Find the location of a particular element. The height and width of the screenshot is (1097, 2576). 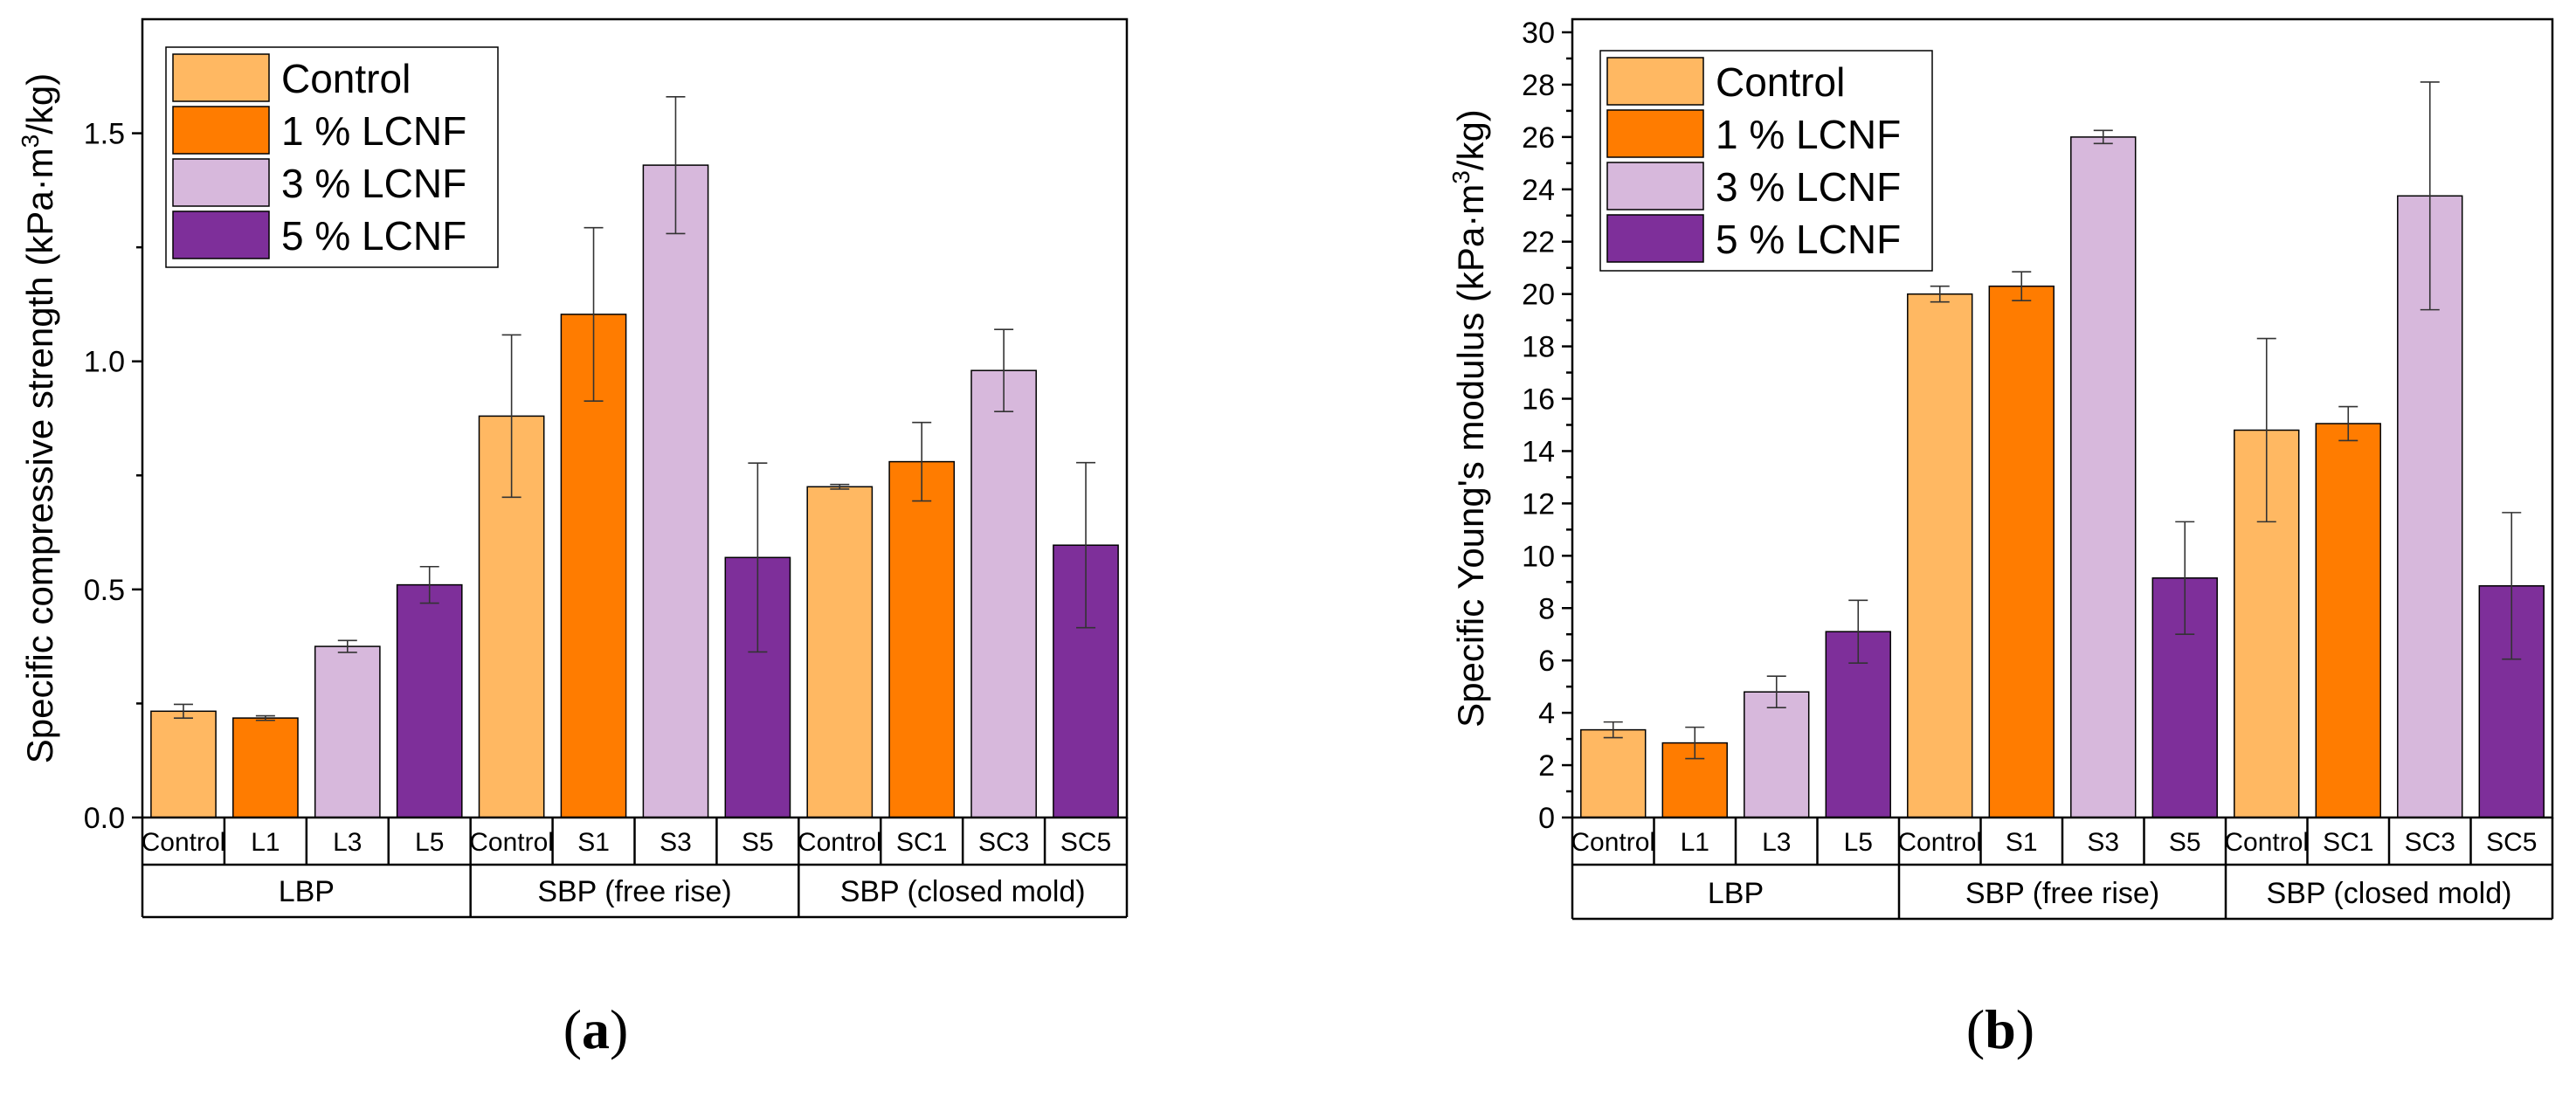

y-tick-label: 6 is located at coordinates (1546, 661).